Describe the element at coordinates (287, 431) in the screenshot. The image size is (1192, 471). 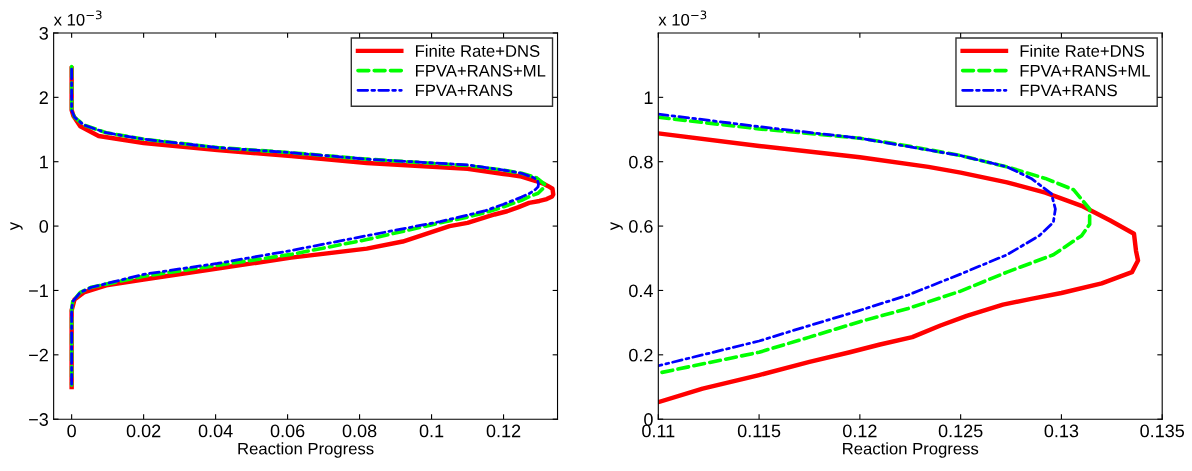
I see `x-tick-label: 0.06` at that location.